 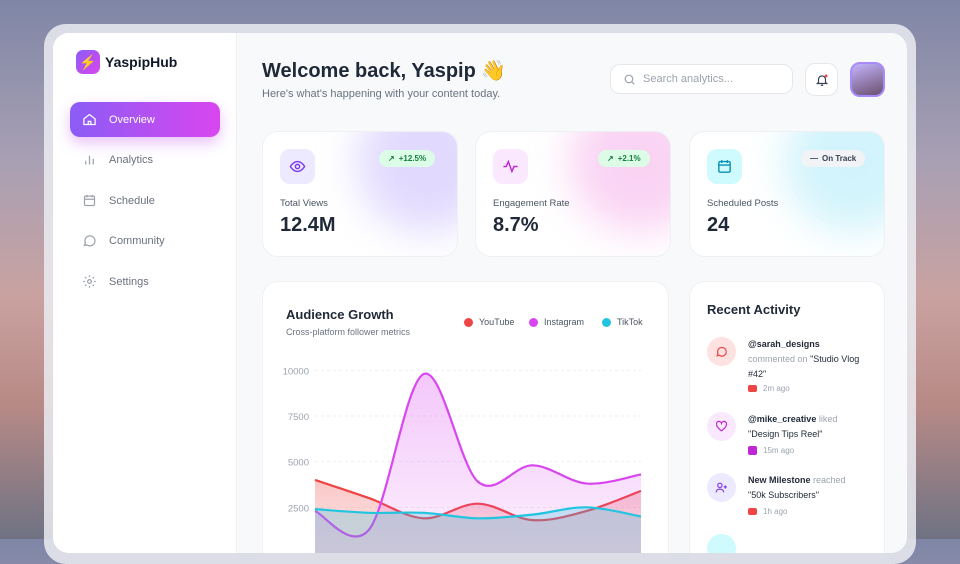 I want to click on activity-title: Recent Activity, so click(x=754, y=309).